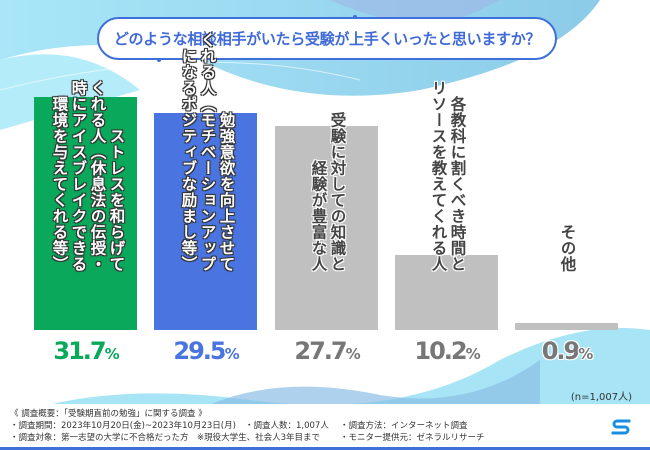  What do you see at coordinates (438, 176) in the screenshot?
I see `category-label-line: リソースを教えてくれる人` at bounding box center [438, 176].